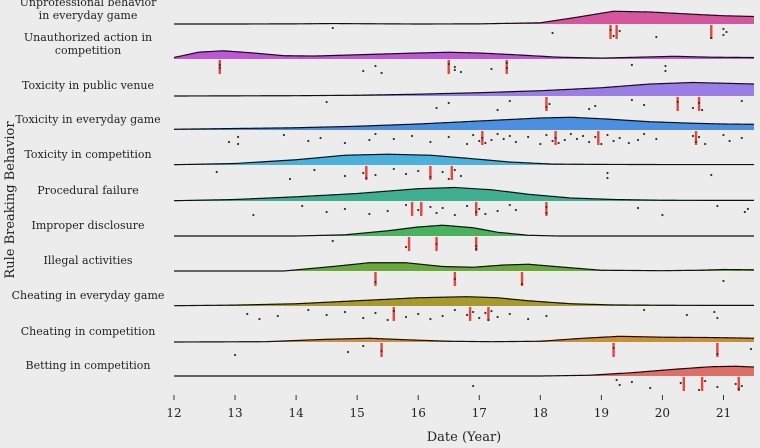 This screenshot has height=448, width=760. I want to click on ridge-unprofessional-behavior-in-everyday-game, so click(464, 25).